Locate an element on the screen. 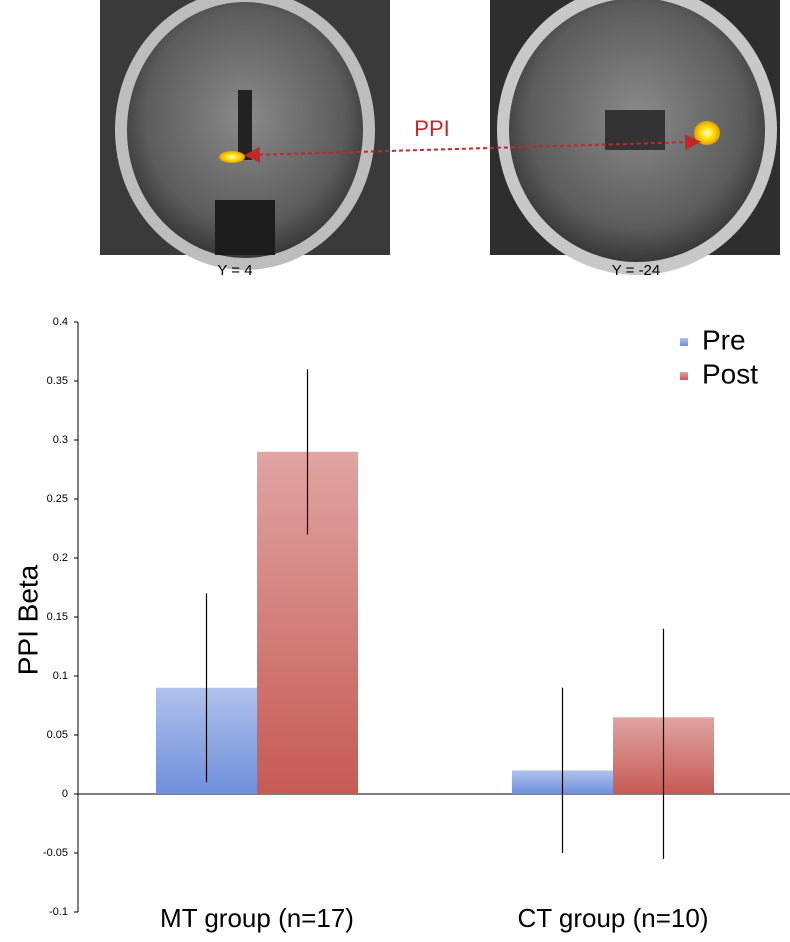 This screenshot has height=942, width=790. y-tick-label: -0.1 is located at coordinates (58, 912).